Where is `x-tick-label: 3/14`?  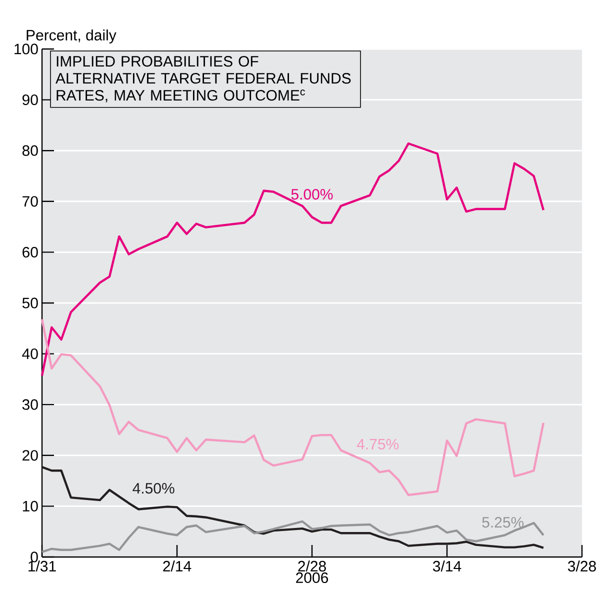
x-tick-label: 3/14 is located at coordinates (447, 566).